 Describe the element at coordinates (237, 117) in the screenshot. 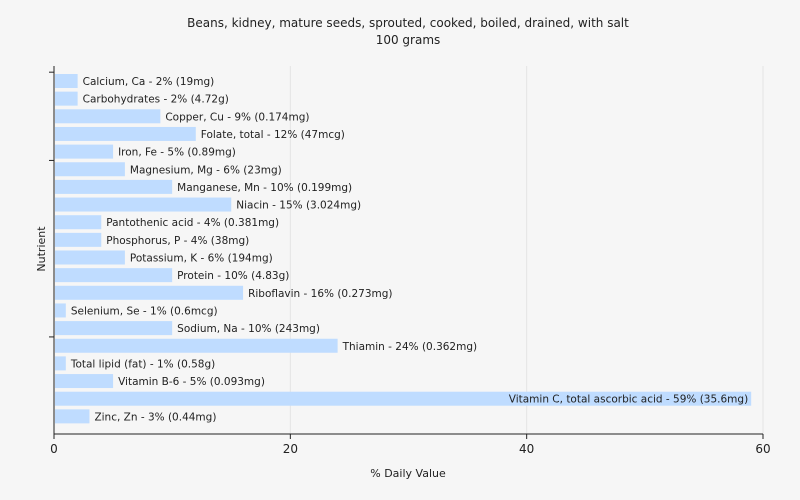

I see `bar-label: Copper, Cu - 9% (0.174mg)` at that location.